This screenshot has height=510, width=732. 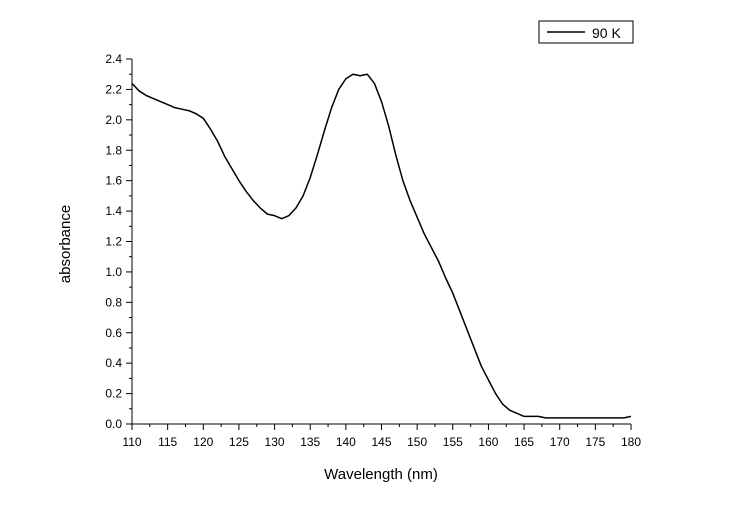 What do you see at coordinates (560, 442) in the screenshot?
I see `x-tick-label: 170` at bounding box center [560, 442].